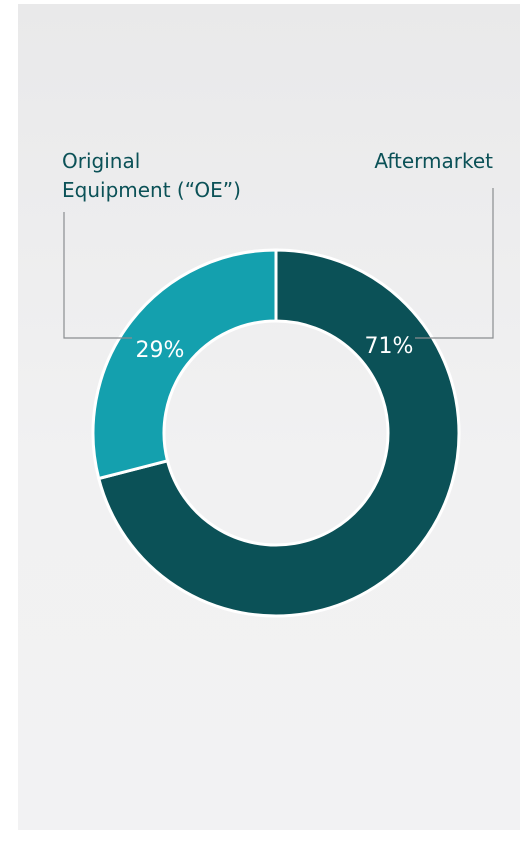 This screenshot has width=520, height=845. I want to click on oe-leader-line, so click(97, 275).